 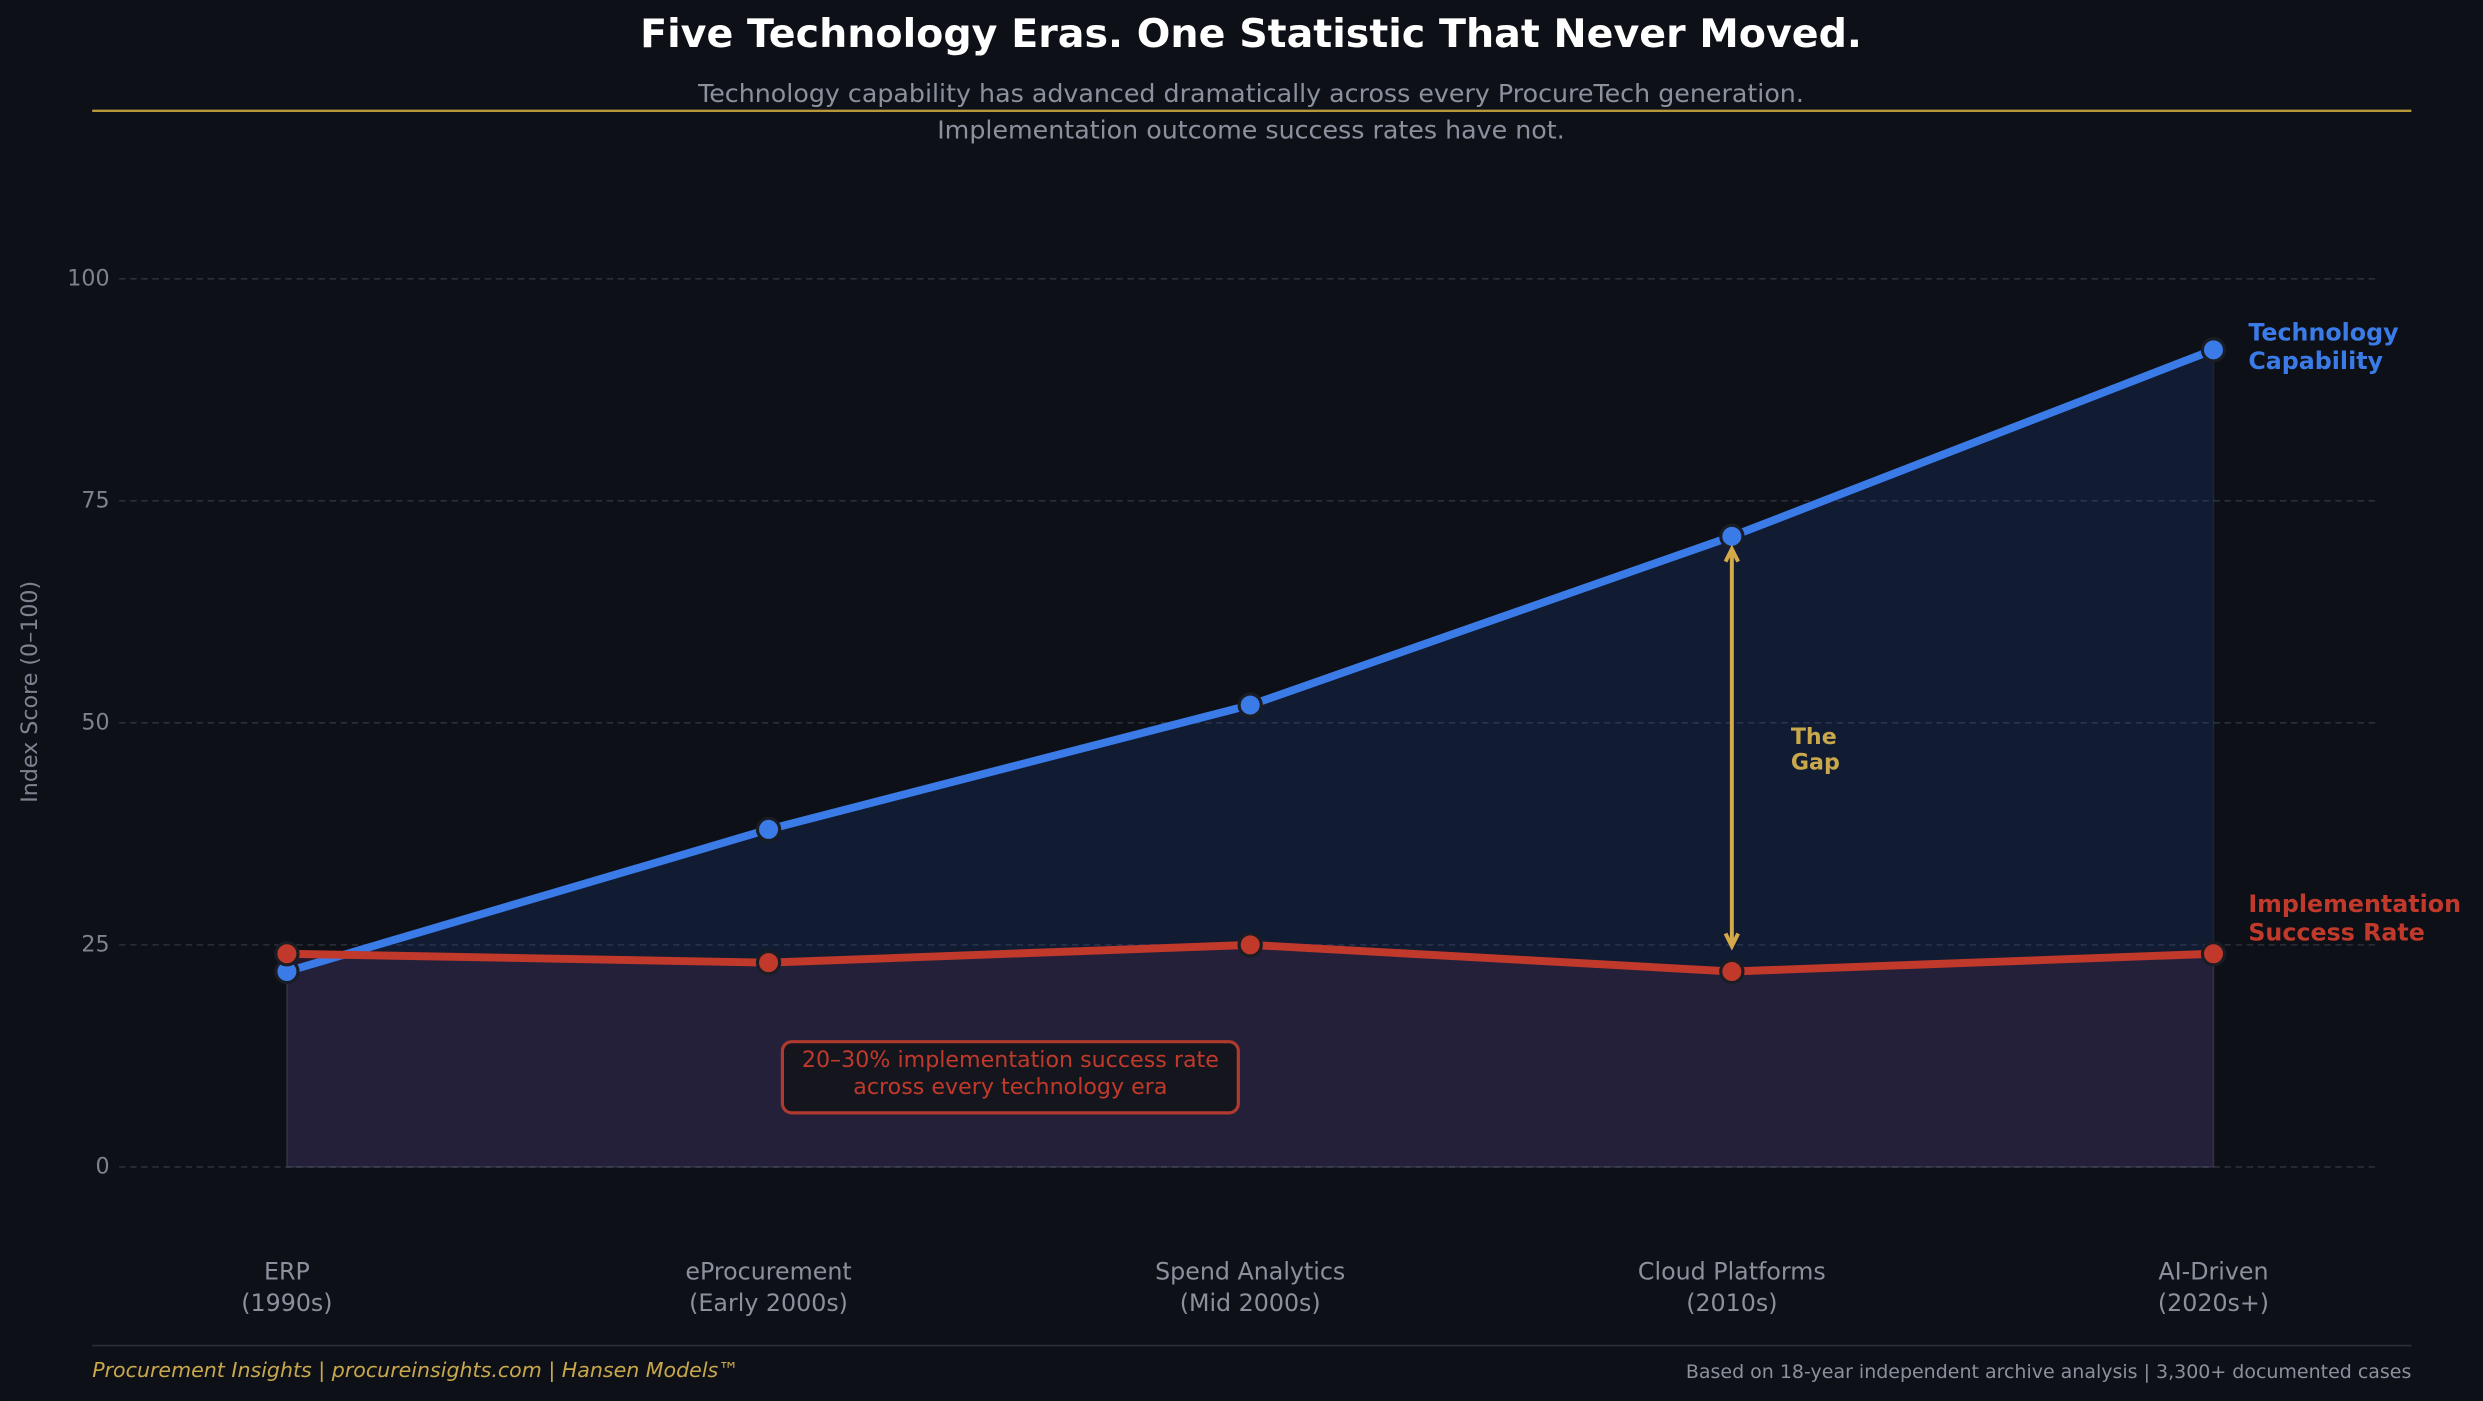 What do you see at coordinates (1732, 1271) in the screenshot?
I see `x-tick-label: Cloud Platforms` at bounding box center [1732, 1271].